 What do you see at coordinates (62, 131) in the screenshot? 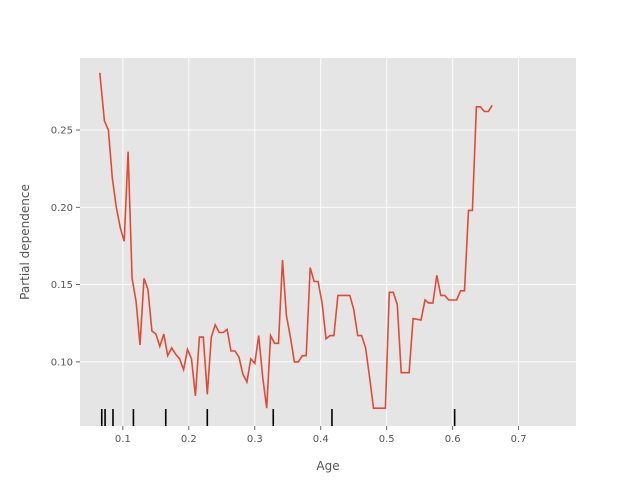
I see `y-tick-label: 0.25` at bounding box center [62, 131].